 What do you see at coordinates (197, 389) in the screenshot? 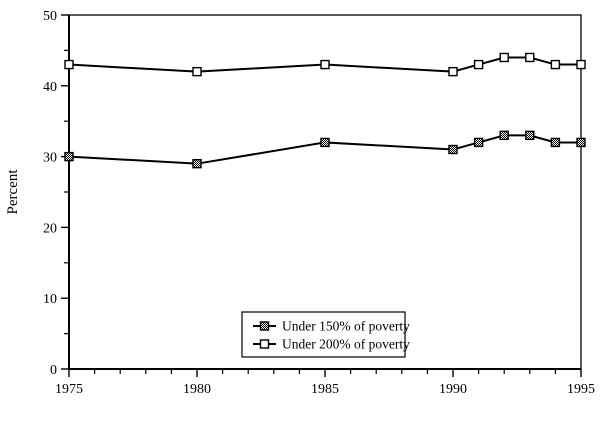
I see `x-tick-label: 1980` at bounding box center [197, 389].